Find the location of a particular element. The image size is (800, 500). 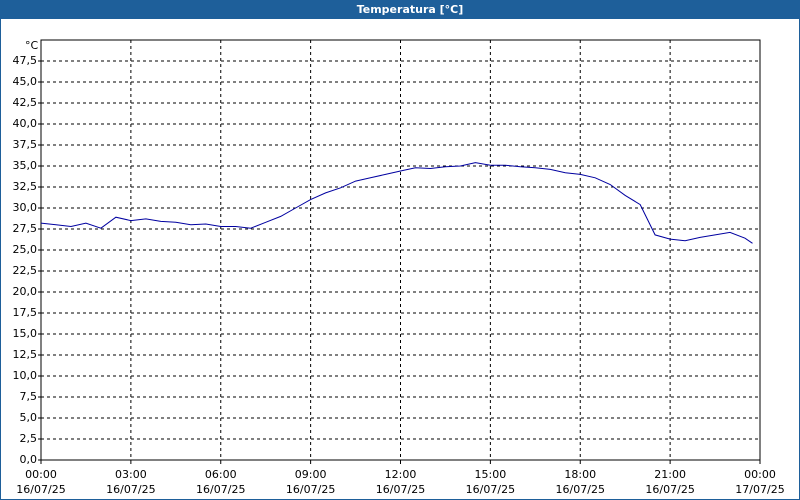

y-unit: °C is located at coordinates (32, 45).